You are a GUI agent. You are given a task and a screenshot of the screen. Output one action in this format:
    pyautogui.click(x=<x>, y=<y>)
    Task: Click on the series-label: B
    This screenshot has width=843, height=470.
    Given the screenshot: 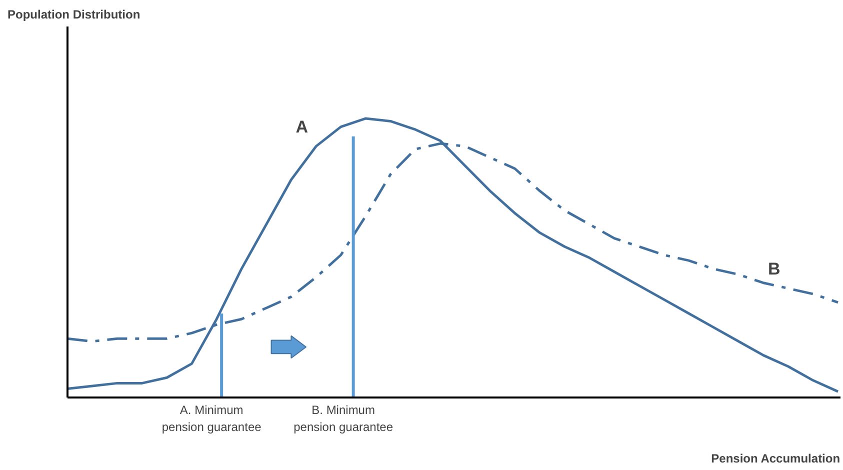 What is the action you would take?
    pyautogui.click(x=774, y=268)
    